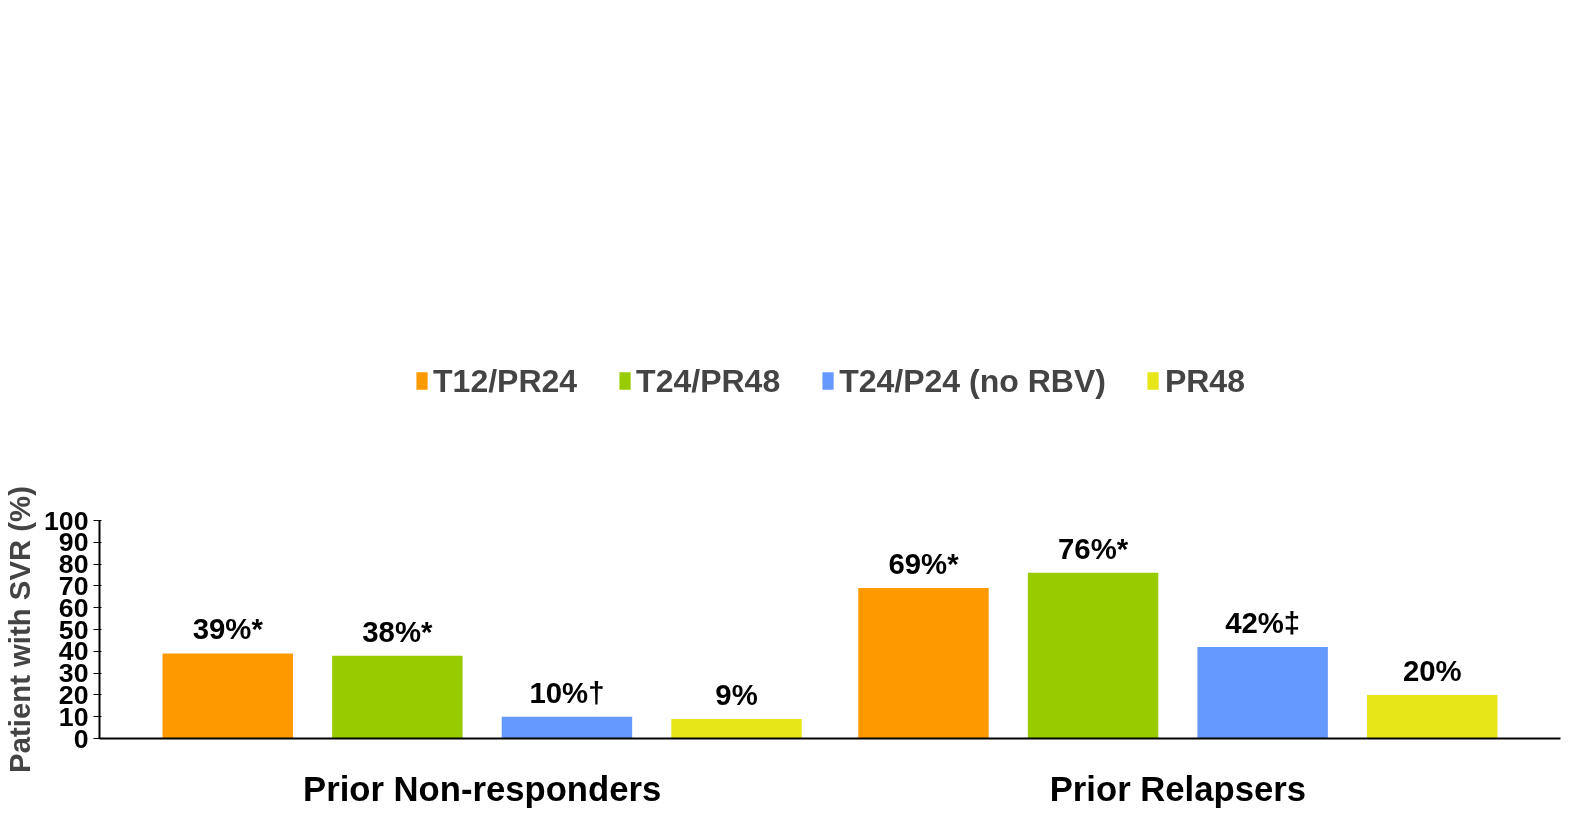  What do you see at coordinates (228, 629) in the screenshot?
I see `data-label: 39%*` at bounding box center [228, 629].